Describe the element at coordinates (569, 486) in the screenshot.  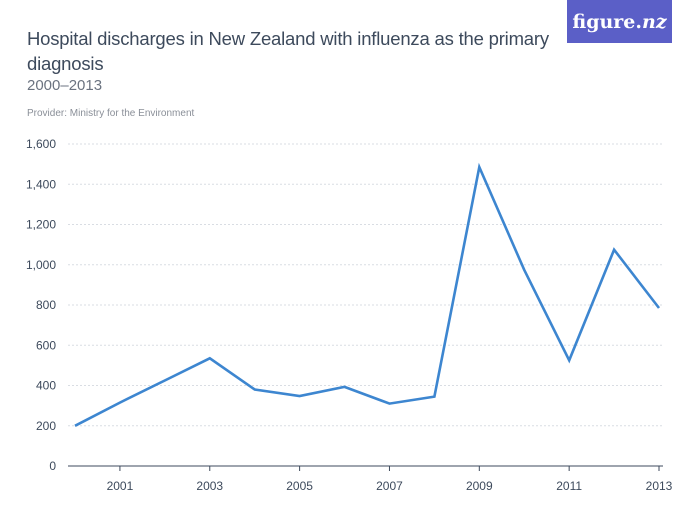
I see `x-tick-label: 2011` at that location.